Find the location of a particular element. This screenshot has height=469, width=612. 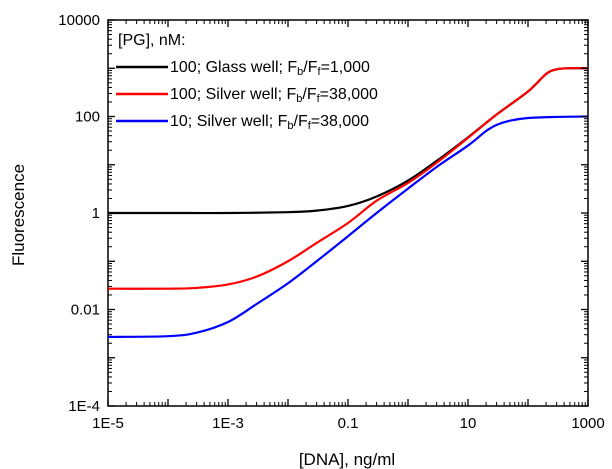

legend-entry-3: 10; Silver well; Fb/Ff=38,000 is located at coordinates (269, 122).